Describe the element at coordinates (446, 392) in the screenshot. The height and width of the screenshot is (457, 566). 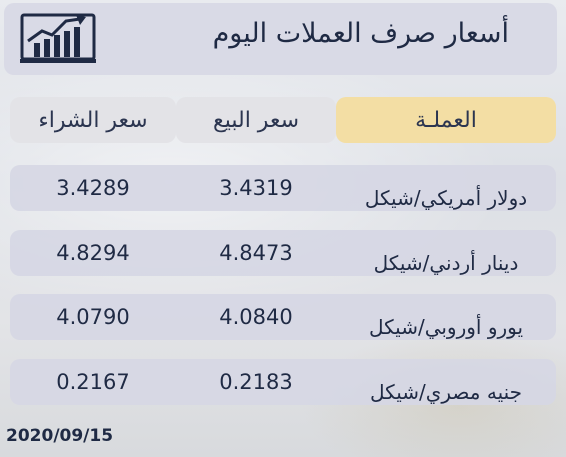
I see `currency-name: جنيه مصري/شيكل` at that location.